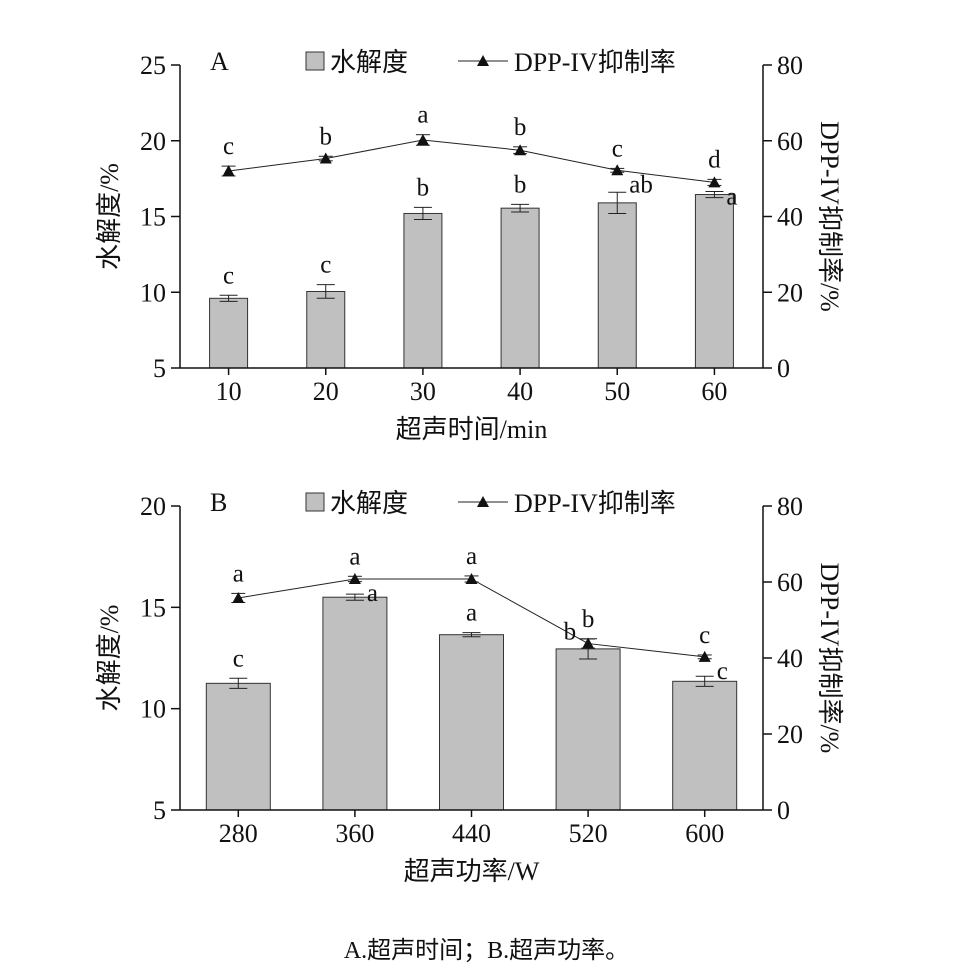 Image resolution: width=973 pixels, height=972 pixels. I want to click on x-tick-label: 360, so click(354, 833).